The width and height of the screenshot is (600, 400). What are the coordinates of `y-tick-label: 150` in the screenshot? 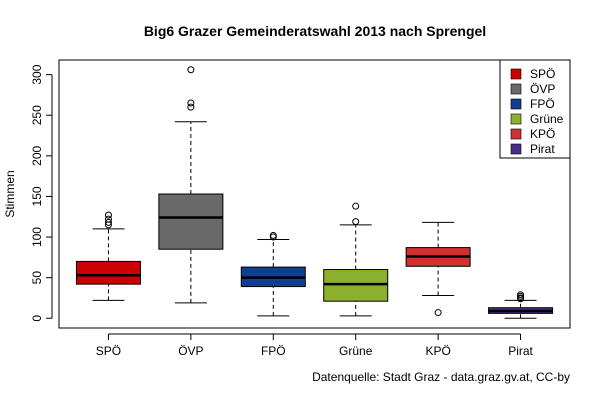 It's located at (37, 196).